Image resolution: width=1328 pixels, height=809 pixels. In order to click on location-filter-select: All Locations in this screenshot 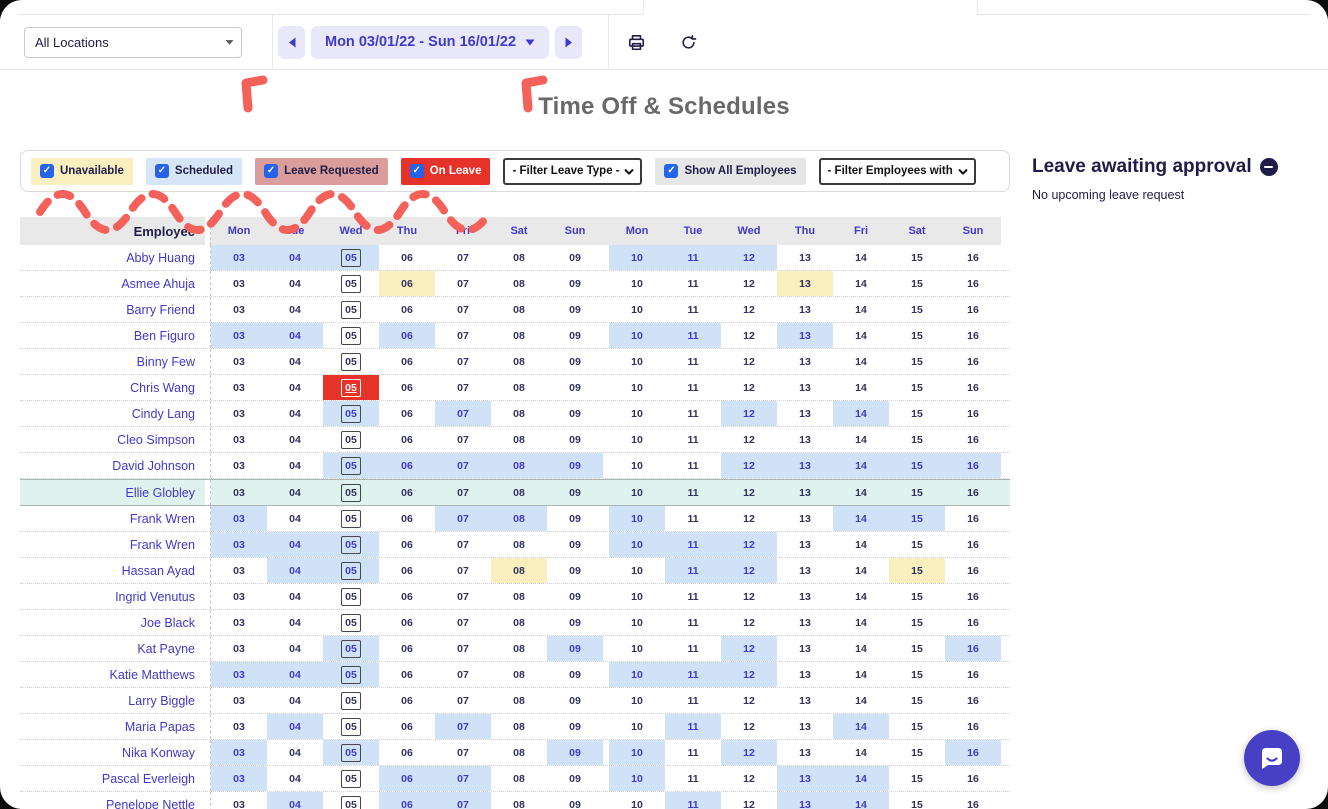, I will do `click(133, 42)`.